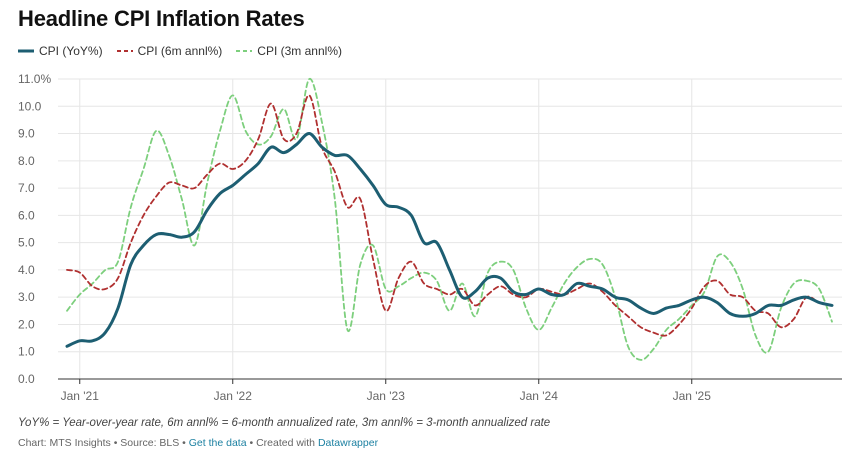  What do you see at coordinates (34, 79) in the screenshot?
I see `y-tick-label: 11.0%` at bounding box center [34, 79].